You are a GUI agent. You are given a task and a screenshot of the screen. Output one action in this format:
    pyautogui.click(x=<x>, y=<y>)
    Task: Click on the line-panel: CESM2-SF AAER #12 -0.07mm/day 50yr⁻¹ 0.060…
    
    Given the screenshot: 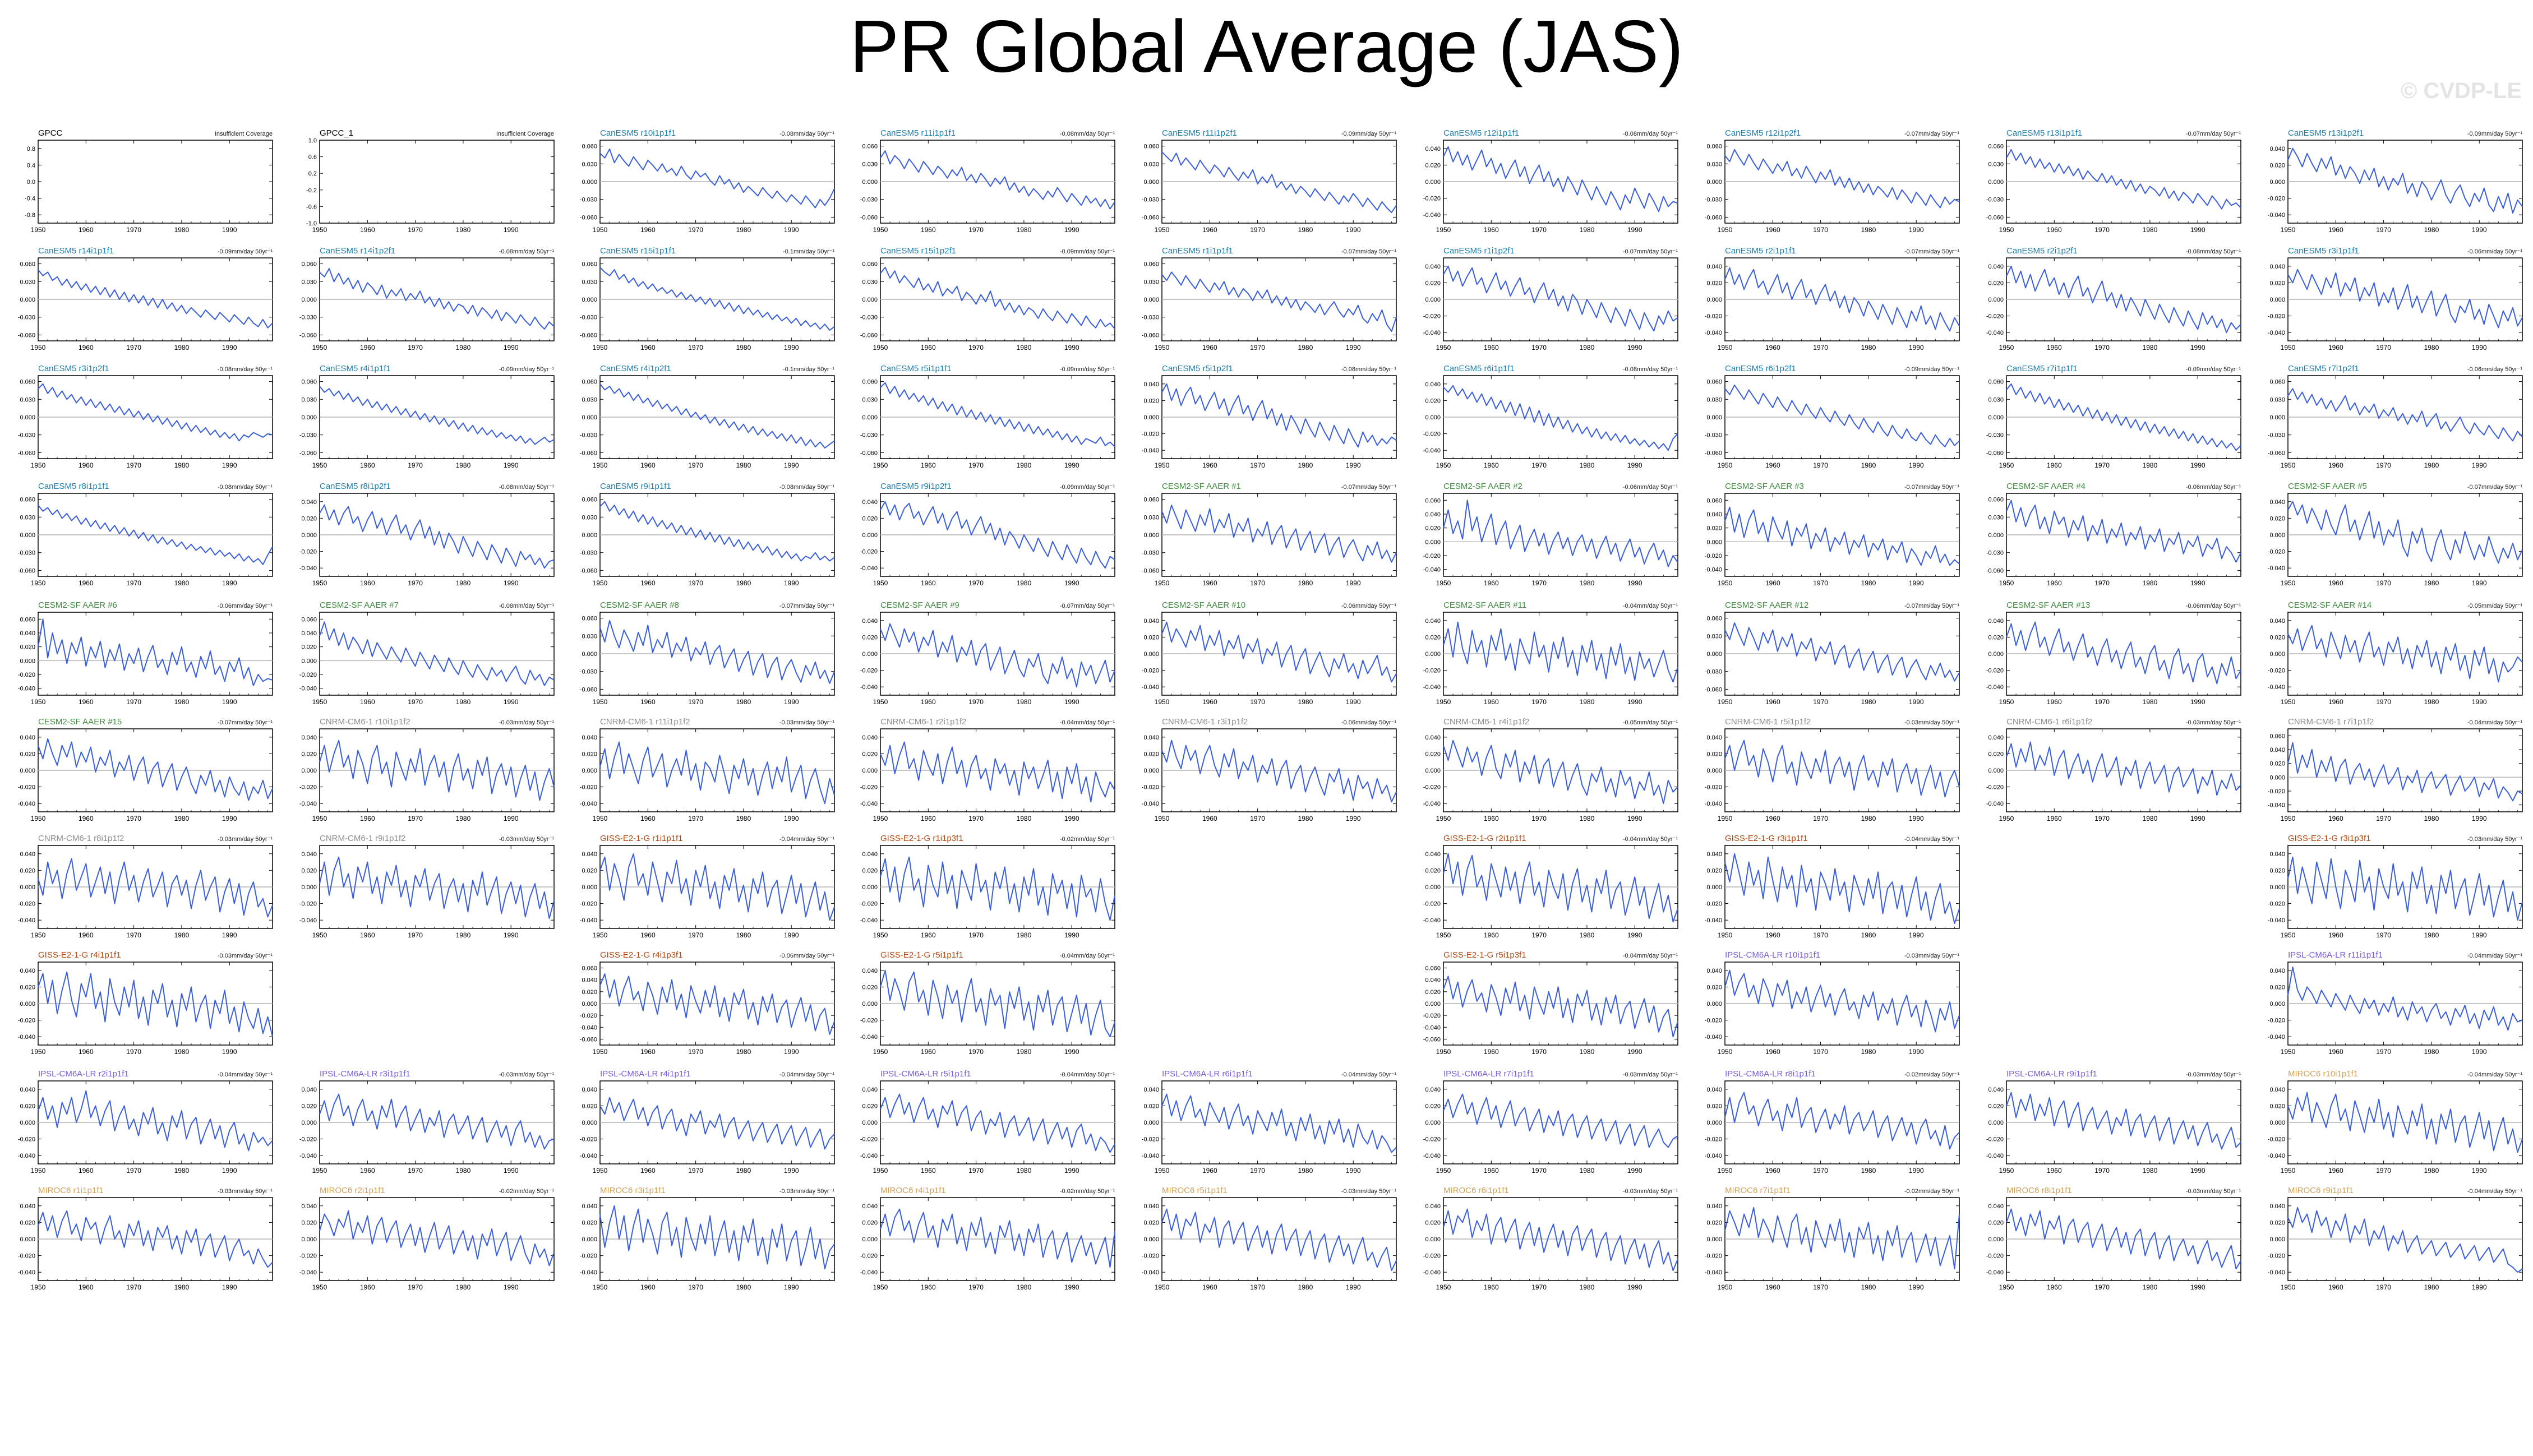 What is the action you would take?
    pyautogui.click(x=1833, y=653)
    